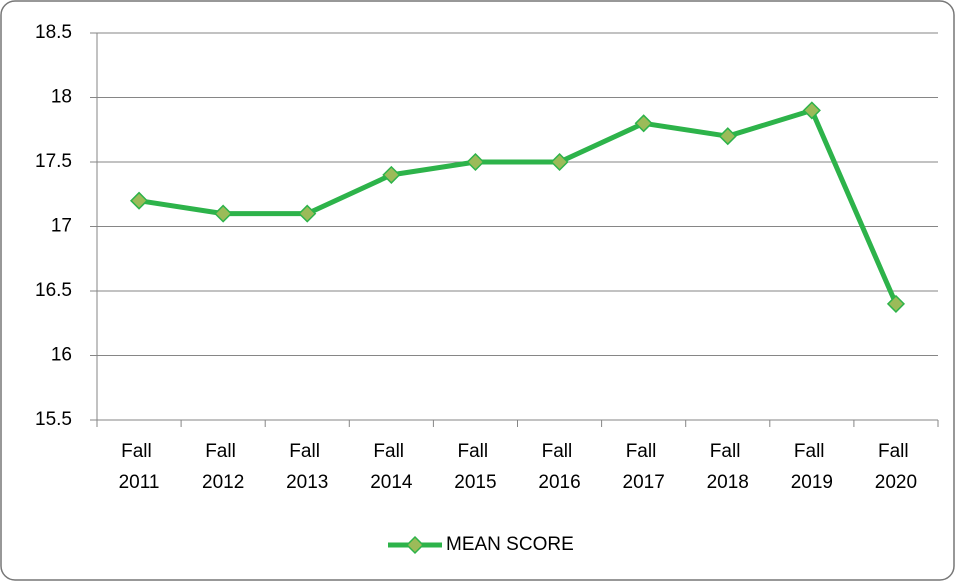 The height and width of the screenshot is (583, 957). I want to click on y-tick-label: 15.5, so click(53, 419).